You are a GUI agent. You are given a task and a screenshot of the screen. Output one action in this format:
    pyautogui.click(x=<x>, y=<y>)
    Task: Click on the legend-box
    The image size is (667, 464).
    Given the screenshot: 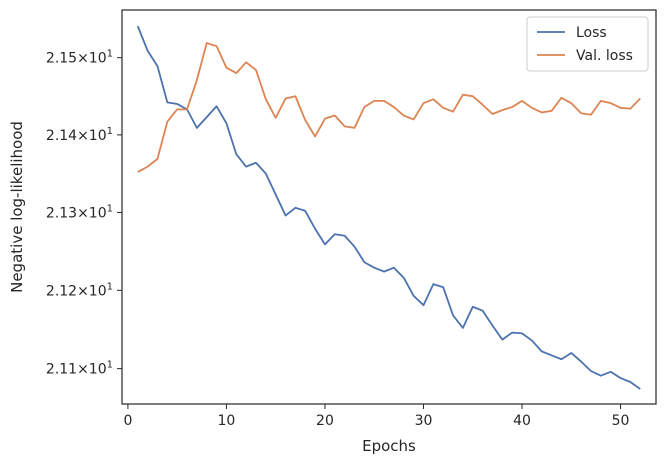 What is the action you would take?
    pyautogui.click(x=587, y=44)
    